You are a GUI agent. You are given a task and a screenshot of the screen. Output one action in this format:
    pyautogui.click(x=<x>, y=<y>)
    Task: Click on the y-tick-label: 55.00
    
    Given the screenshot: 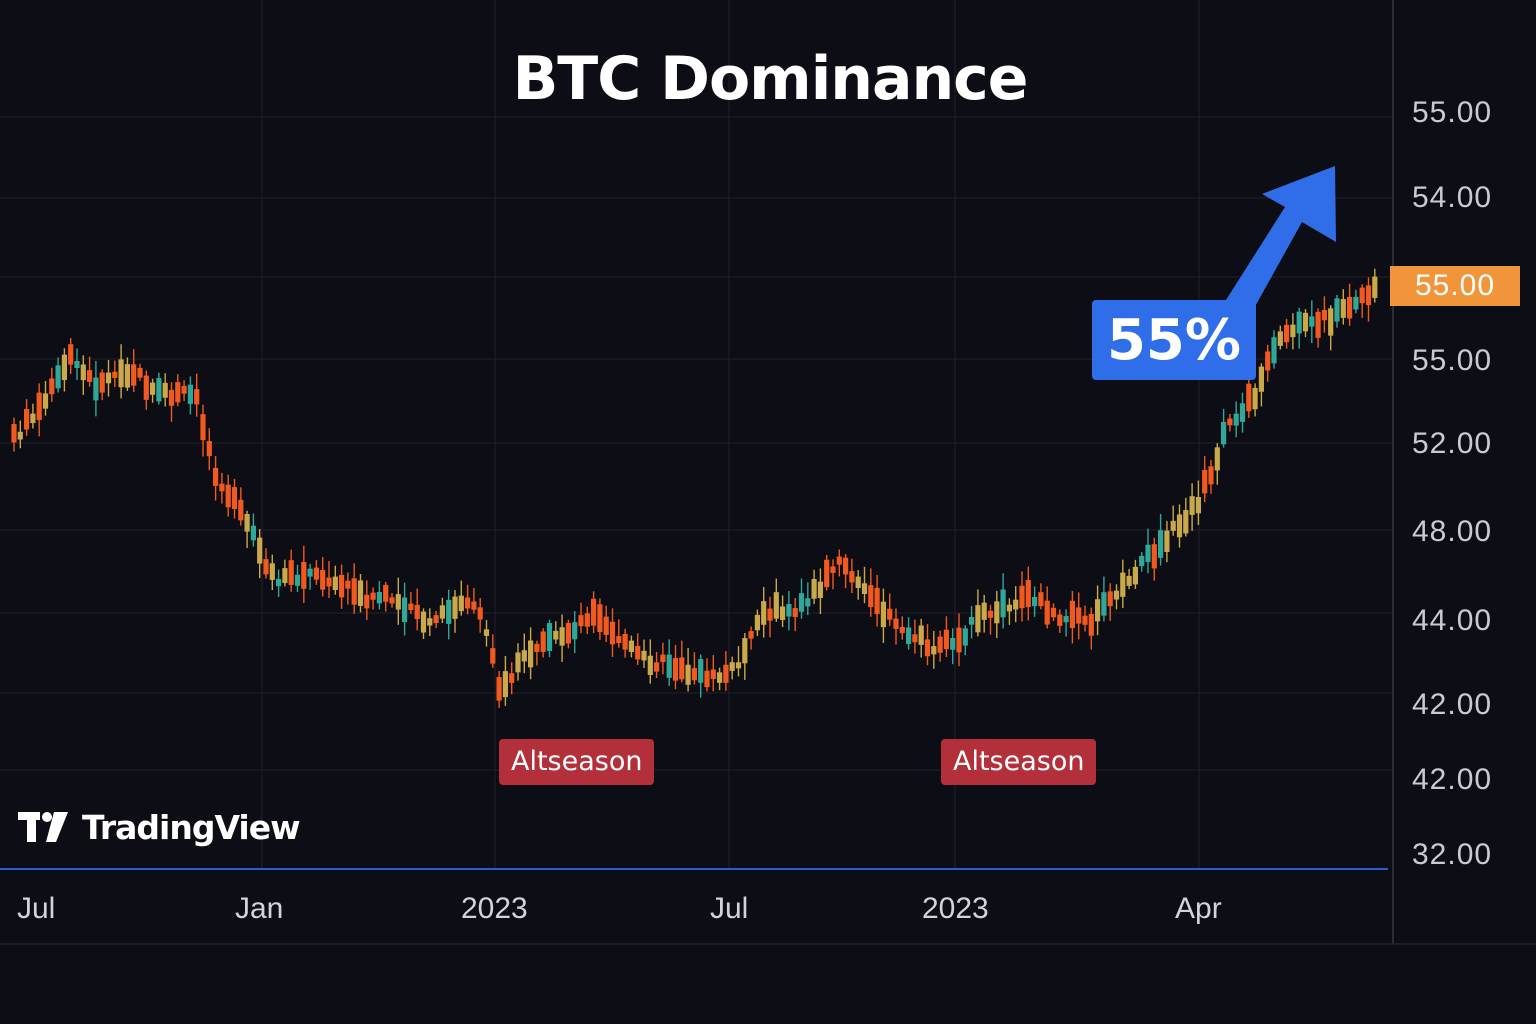 What is the action you would take?
    pyautogui.click(x=1452, y=360)
    